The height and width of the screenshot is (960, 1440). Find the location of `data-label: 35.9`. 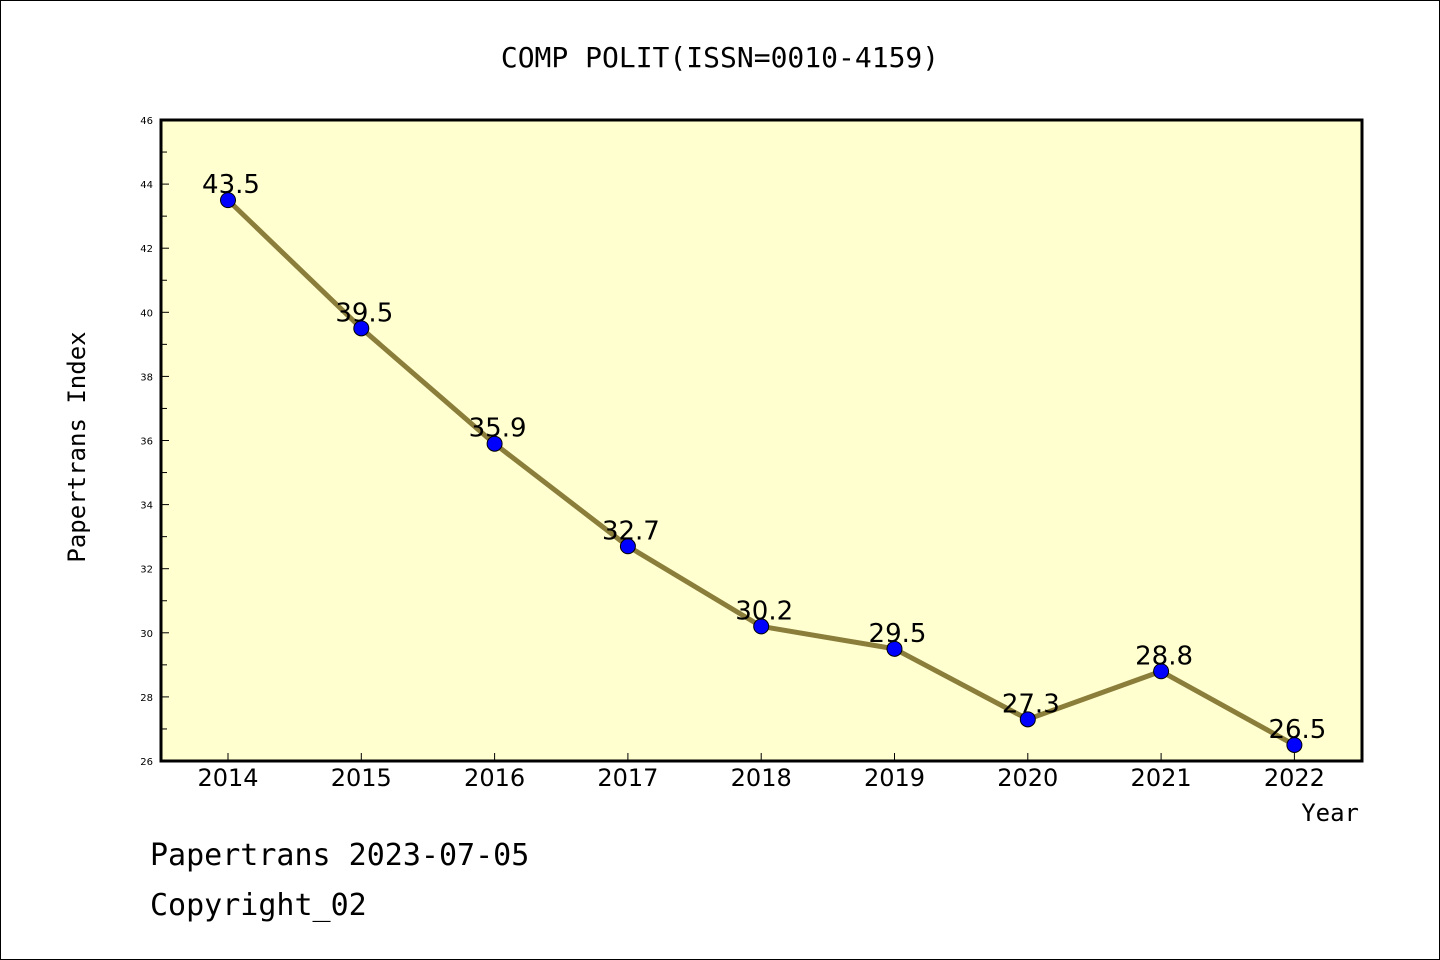

data-label: 35.9 is located at coordinates (498, 429).